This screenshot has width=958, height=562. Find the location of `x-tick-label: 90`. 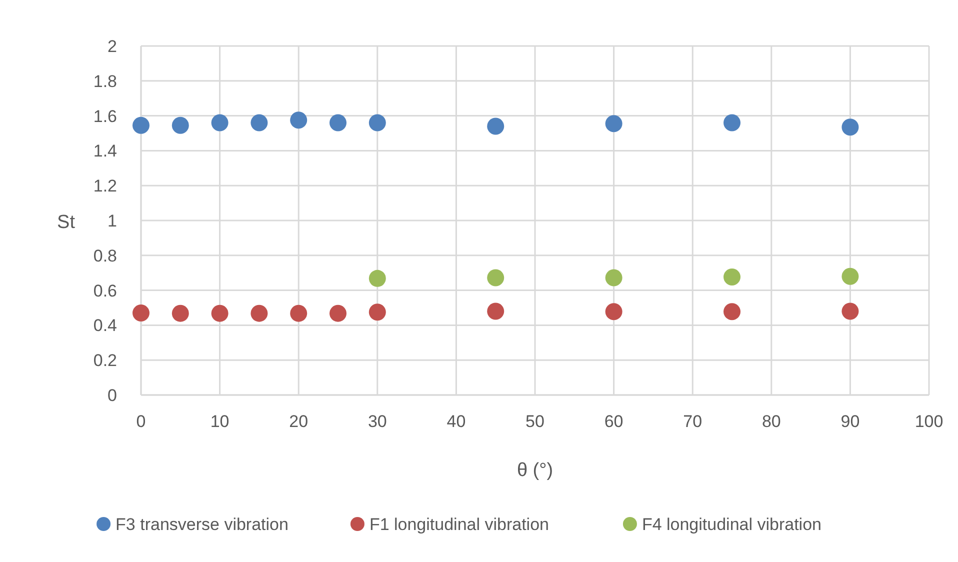

x-tick-label: 90 is located at coordinates (850, 421).